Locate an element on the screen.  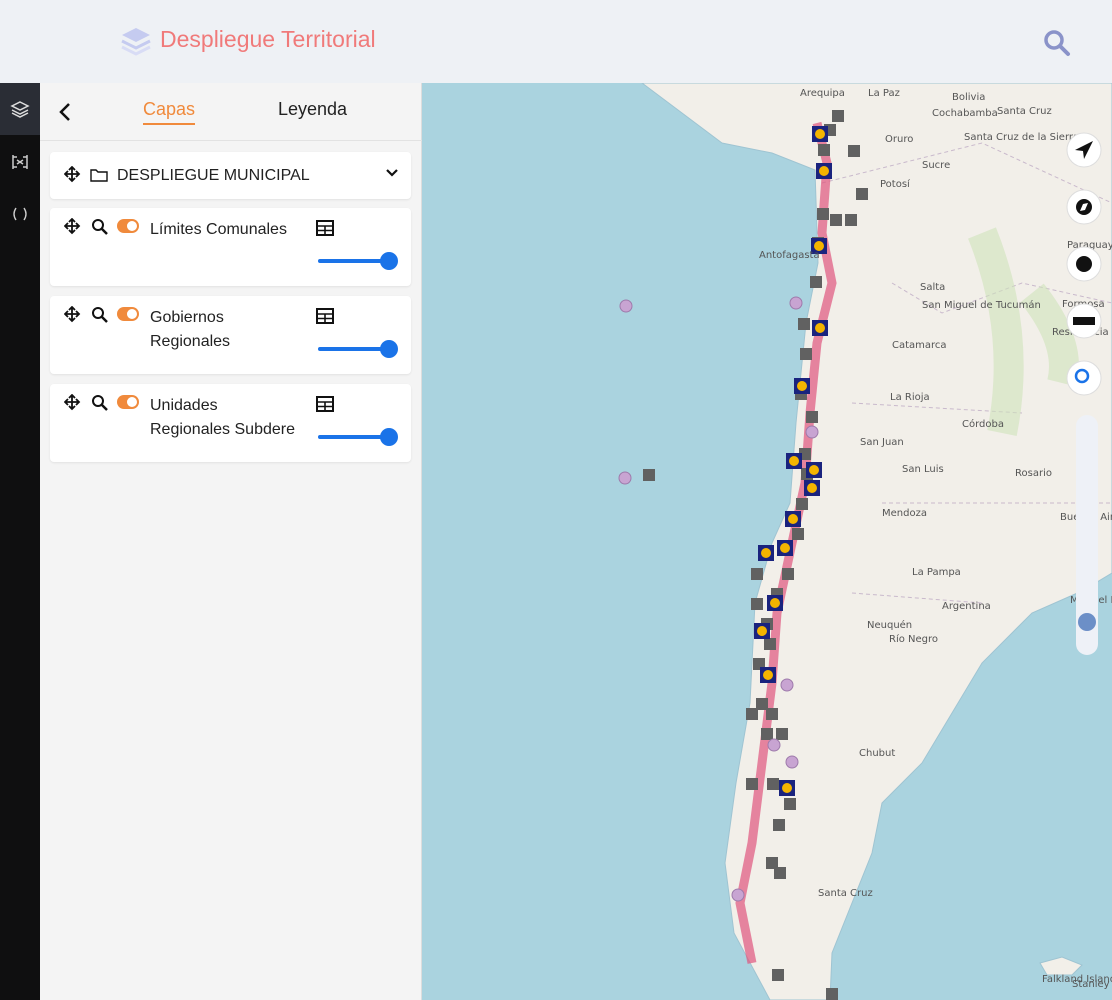
map-label: La Pampa is located at coordinates (936, 572).